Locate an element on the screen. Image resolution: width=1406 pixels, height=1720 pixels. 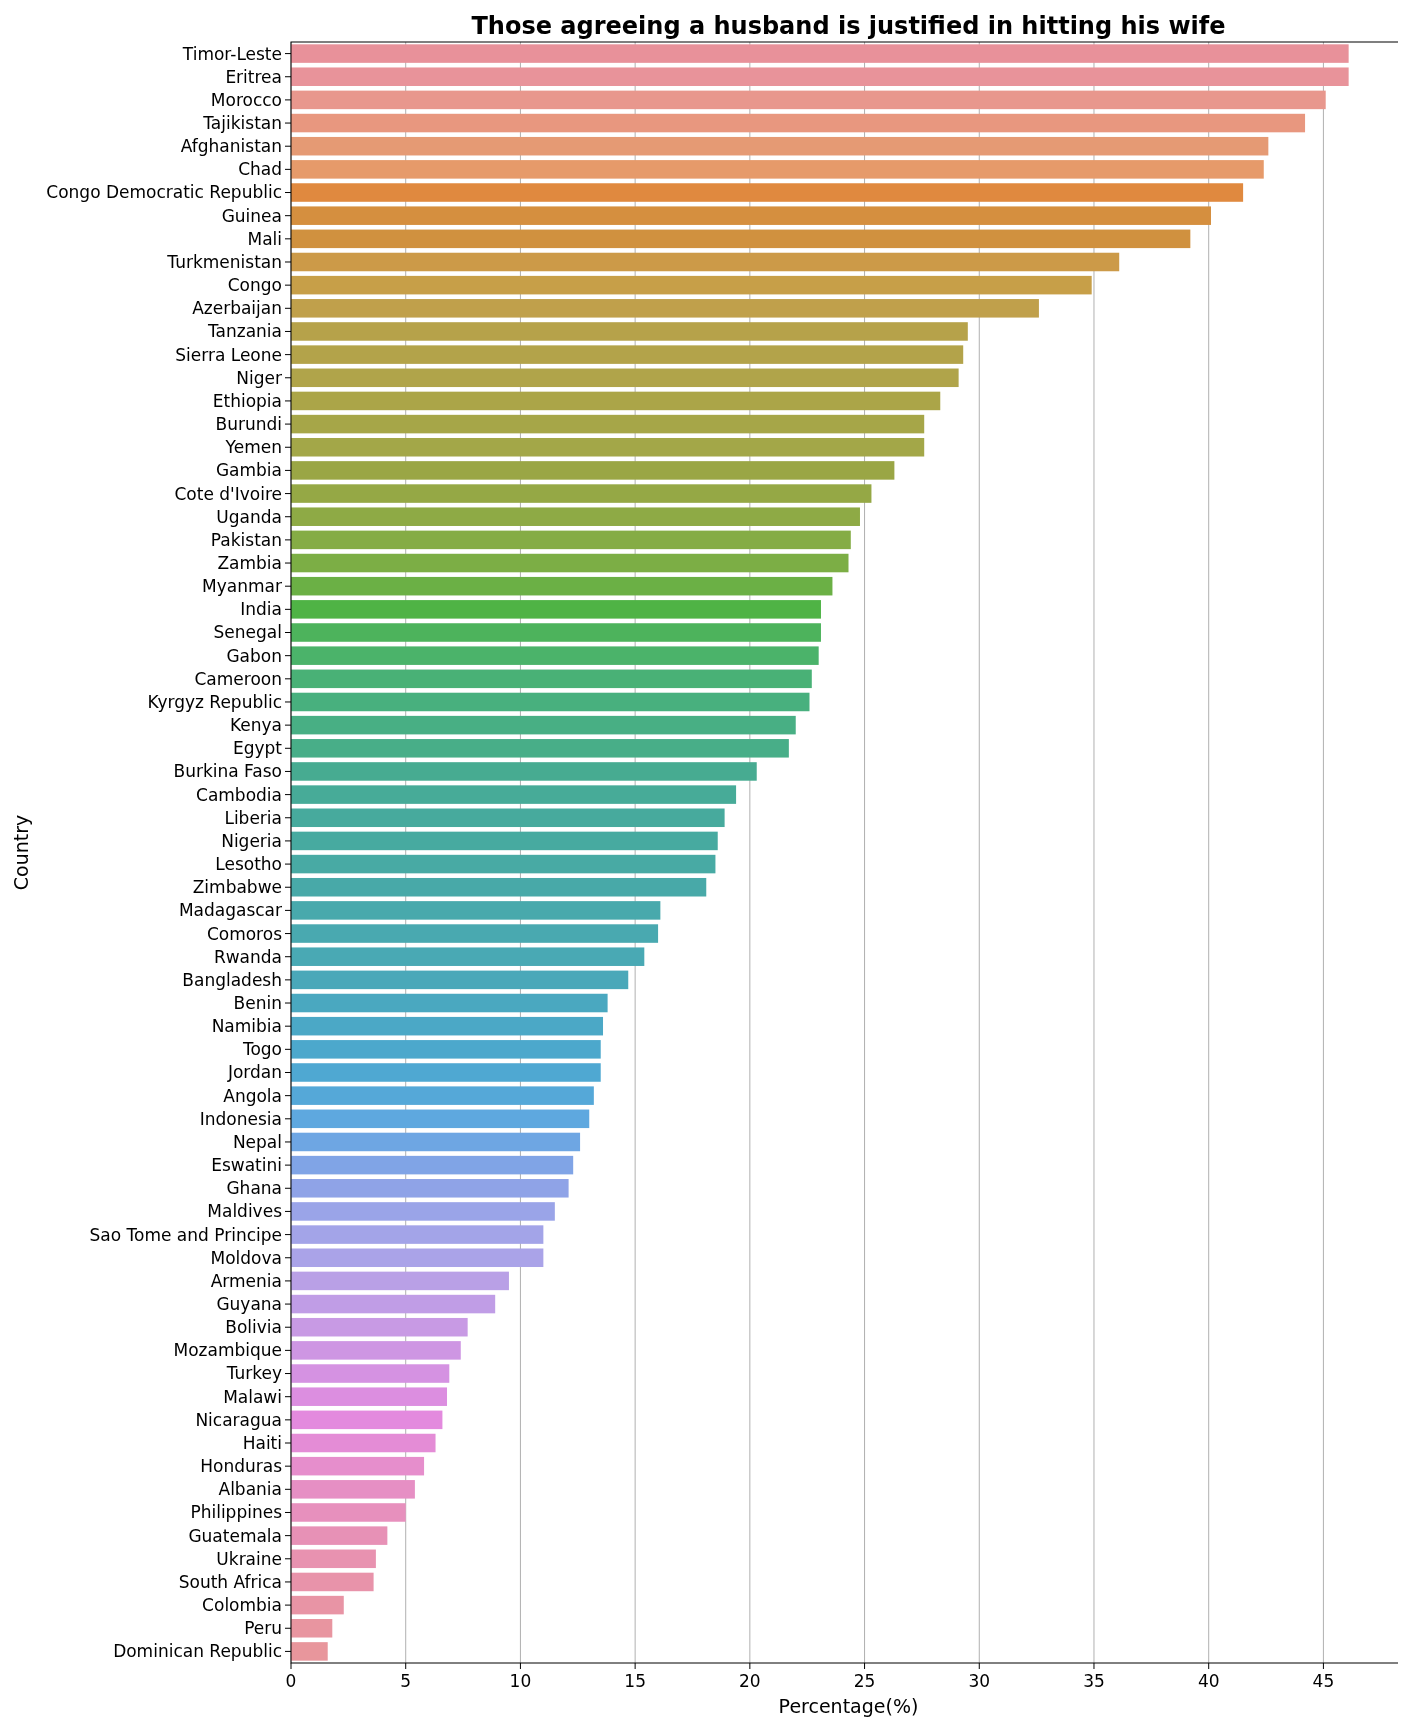
y-tick-label: Chad is located at coordinates (260, 169).